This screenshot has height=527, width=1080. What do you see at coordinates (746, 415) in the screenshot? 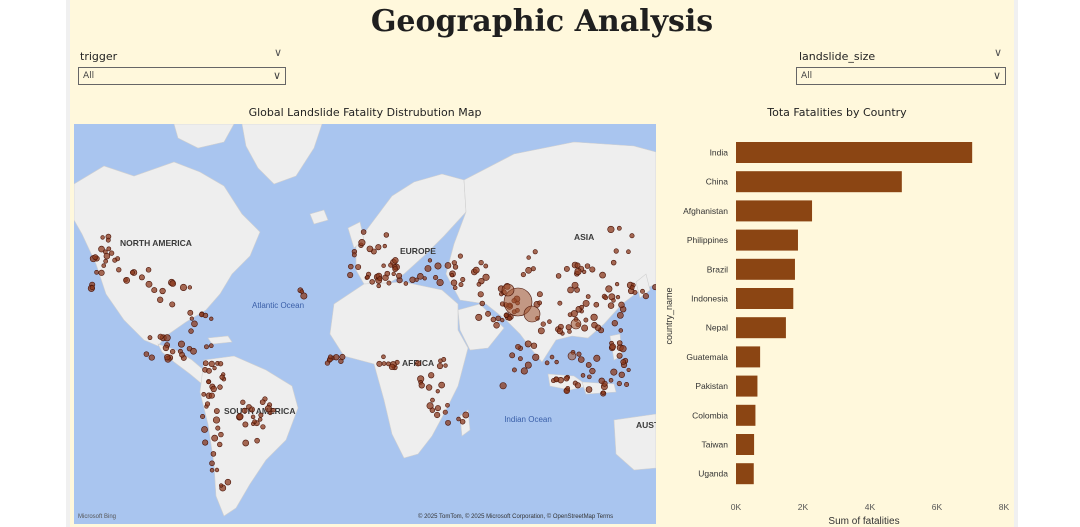
I see `bar-colombia` at bounding box center [746, 415].